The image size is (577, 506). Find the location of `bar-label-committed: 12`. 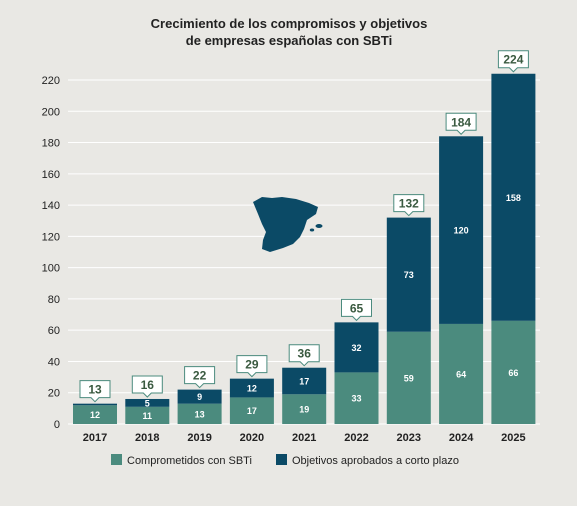

bar-label-committed: 12 is located at coordinates (95, 415).